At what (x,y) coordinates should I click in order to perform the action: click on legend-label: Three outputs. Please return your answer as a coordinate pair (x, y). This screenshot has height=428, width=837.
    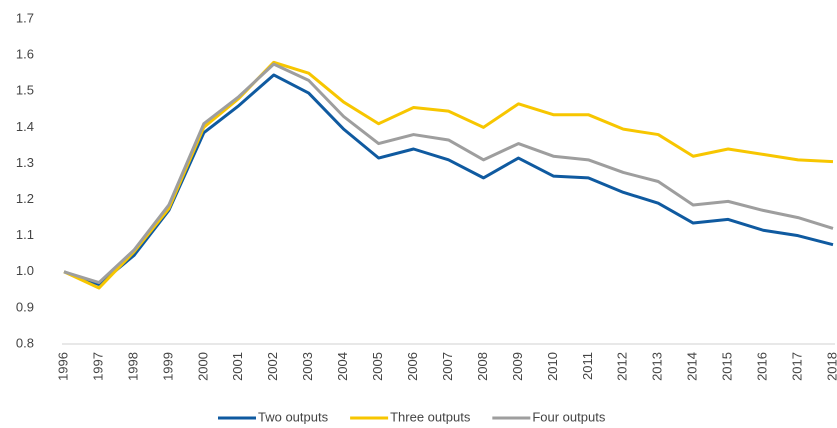
    Looking at the image, I should click on (430, 416).